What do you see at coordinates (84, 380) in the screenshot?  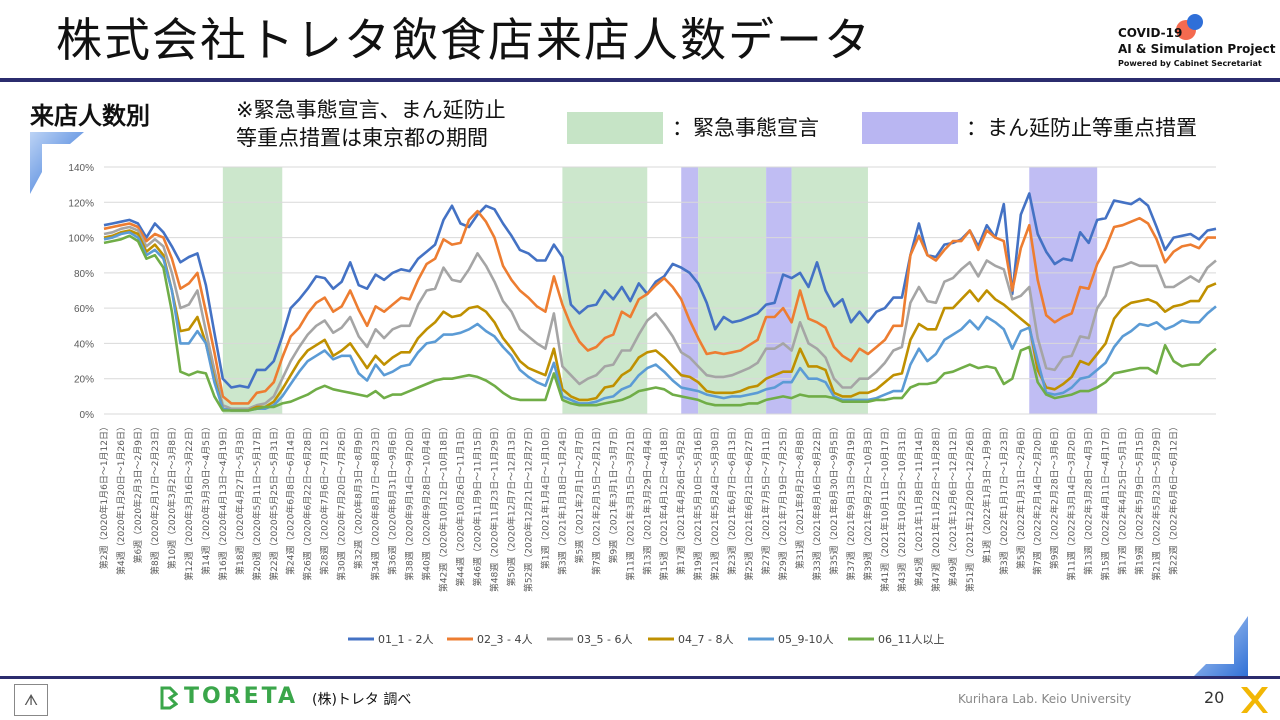 I see `y-tick-label: 20%` at bounding box center [84, 380].